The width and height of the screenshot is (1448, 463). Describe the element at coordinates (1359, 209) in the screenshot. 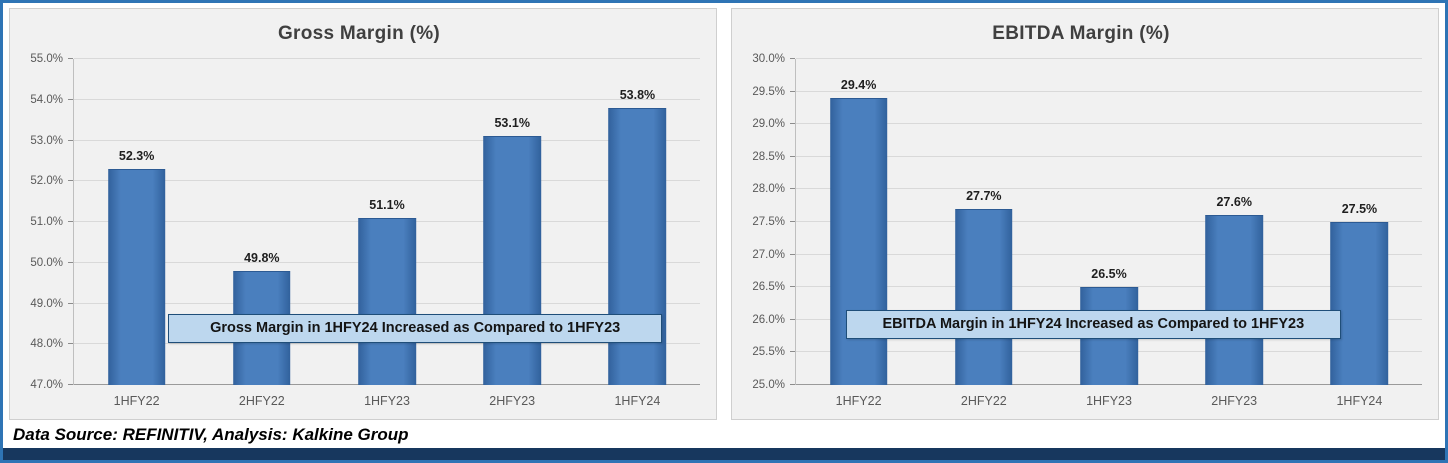

I see `bar-data-label: 27.5%` at that location.